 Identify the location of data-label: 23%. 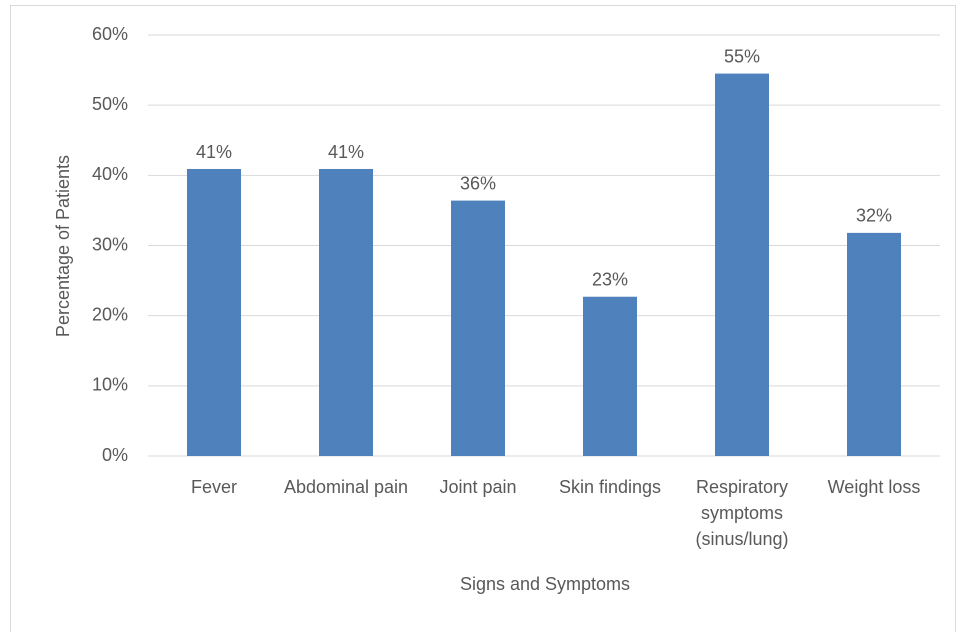
(610, 279).